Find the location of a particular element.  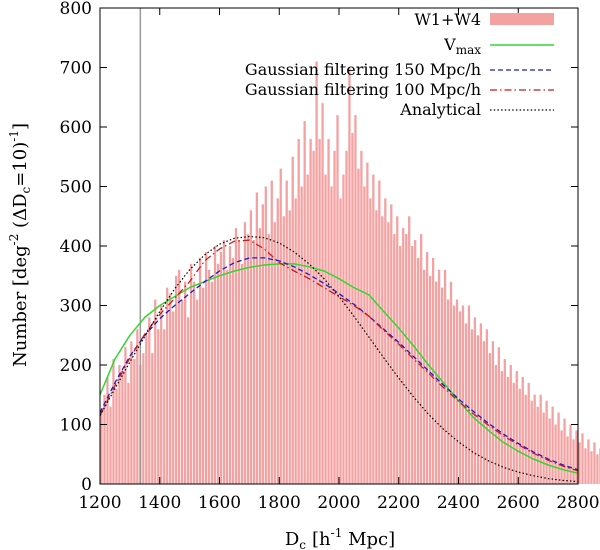

x-tick-label: 1400 is located at coordinates (159, 503).